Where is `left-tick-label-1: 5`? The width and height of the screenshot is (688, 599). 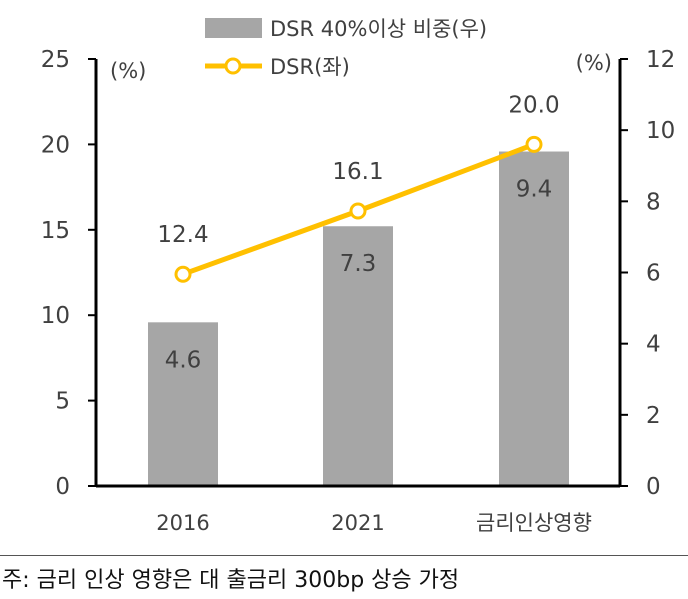
left-tick-label-1: 5 is located at coordinates (62, 402).